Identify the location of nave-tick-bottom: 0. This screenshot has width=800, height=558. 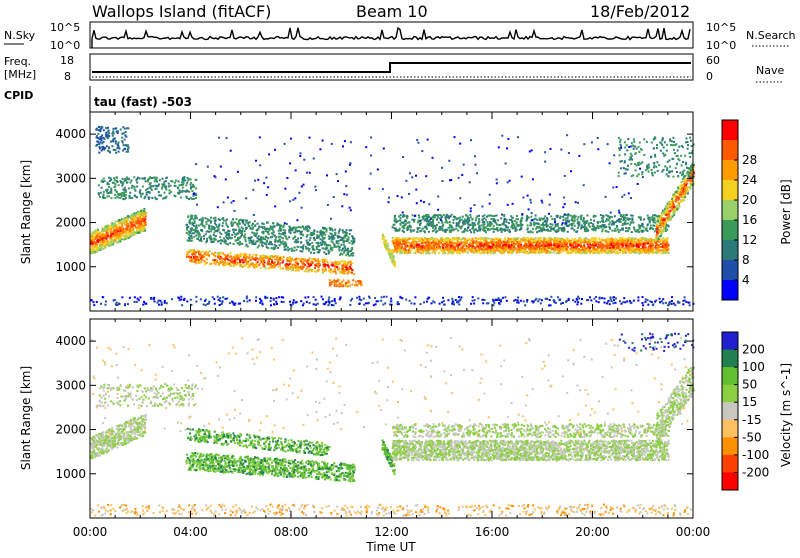
(709, 76).